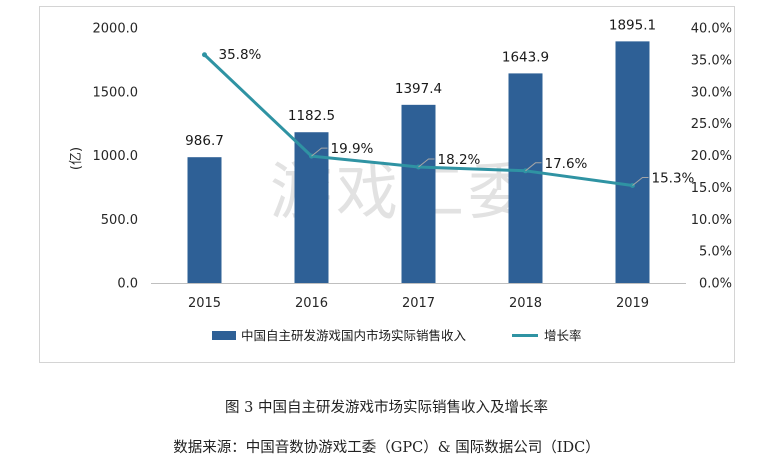 Image resolution: width=773 pixels, height=470 pixels. Describe the element at coordinates (632, 25) in the screenshot. I see `bar-data-label: 1895.1` at that location.